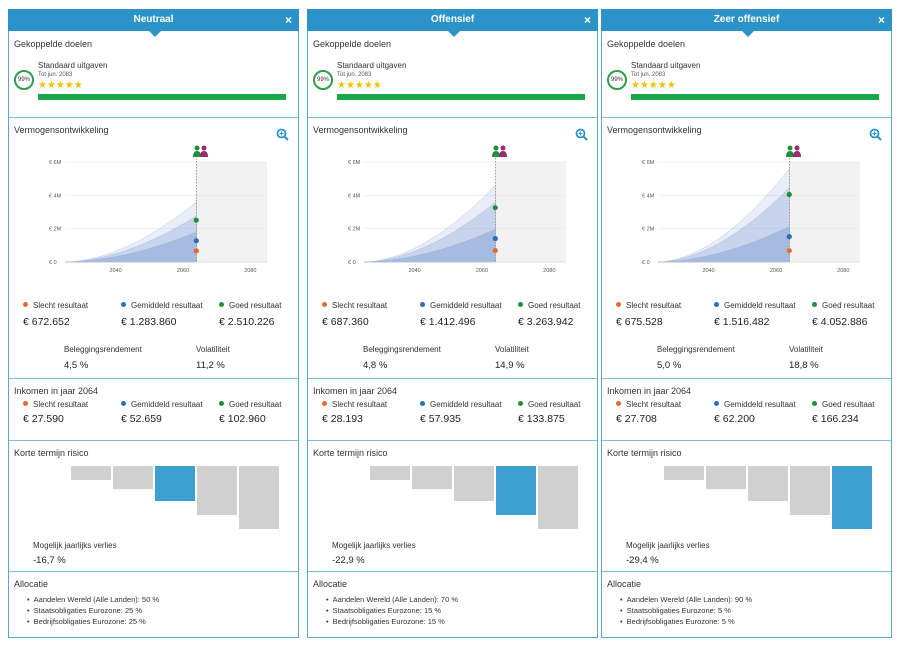  Describe the element at coordinates (415, 271) in the screenshot. I see `x-tick-label: 2040` at that location.